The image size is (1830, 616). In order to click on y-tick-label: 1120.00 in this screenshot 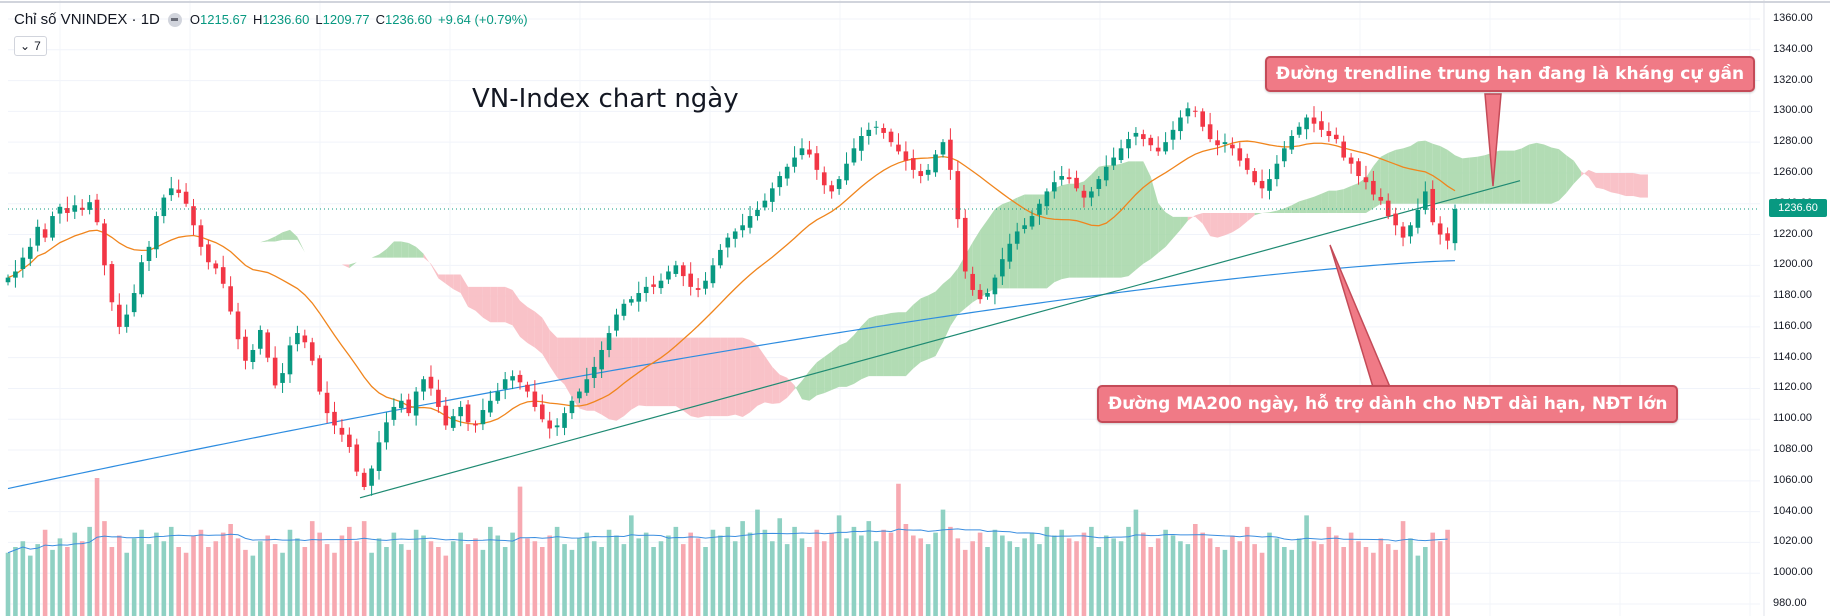, I will do `click(1792, 387)`.